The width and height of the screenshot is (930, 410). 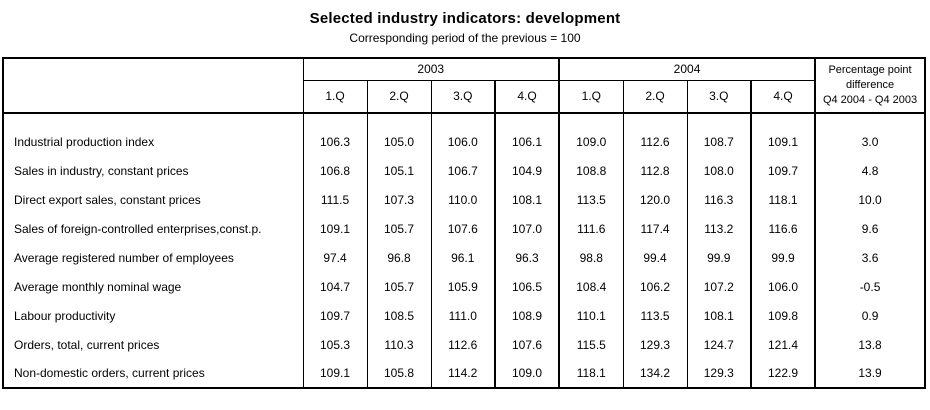 I want to click on cell-value: 106.8, so click(x=335, y=170).